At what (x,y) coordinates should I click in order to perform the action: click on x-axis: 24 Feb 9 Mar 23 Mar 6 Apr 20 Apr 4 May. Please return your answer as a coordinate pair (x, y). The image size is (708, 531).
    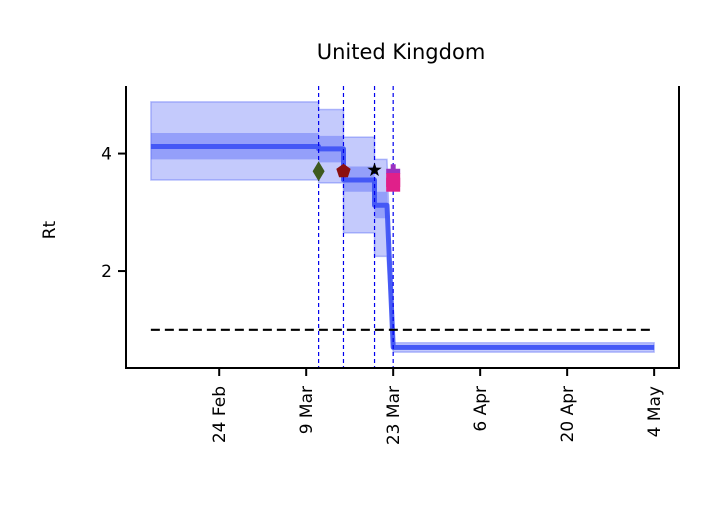
    Looking at the image, I should click on (437, 406).